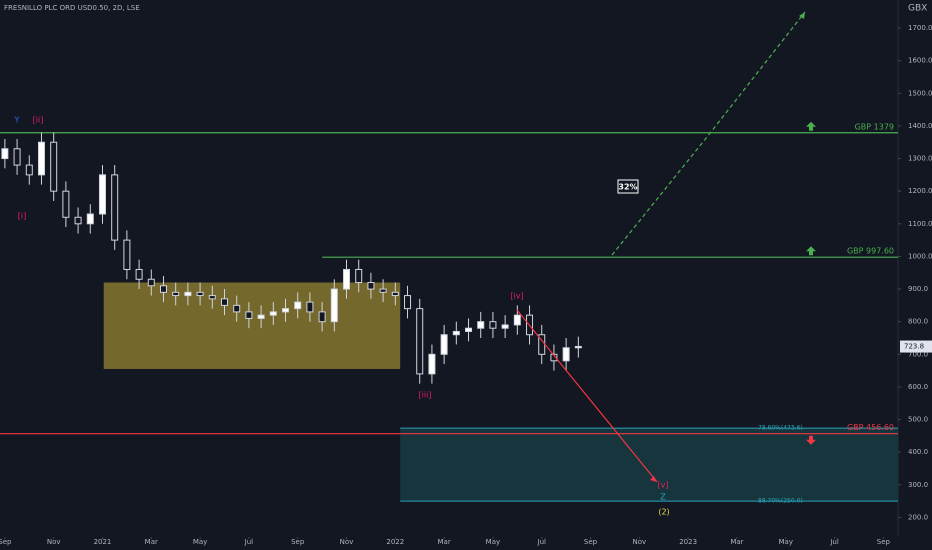 This screenshot has height=550, width=932. What do you see at coordinates (870, 427) in the screenshot?
I see `level-label: GBP 456.60` at bounding box center [870, 427].